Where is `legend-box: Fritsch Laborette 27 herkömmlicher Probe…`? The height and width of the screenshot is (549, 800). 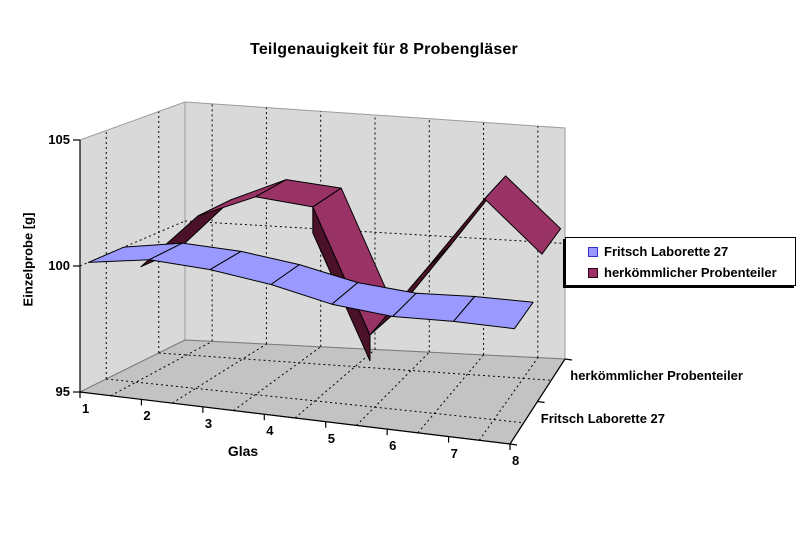 legend-box: Fritsch Laborette 27 herkömmlicher Probe… is located at coordinates (680, 261).